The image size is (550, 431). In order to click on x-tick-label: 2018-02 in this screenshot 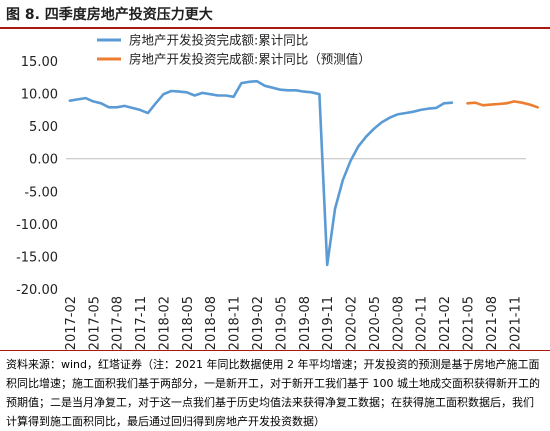, I will do `click(164, 323)`.